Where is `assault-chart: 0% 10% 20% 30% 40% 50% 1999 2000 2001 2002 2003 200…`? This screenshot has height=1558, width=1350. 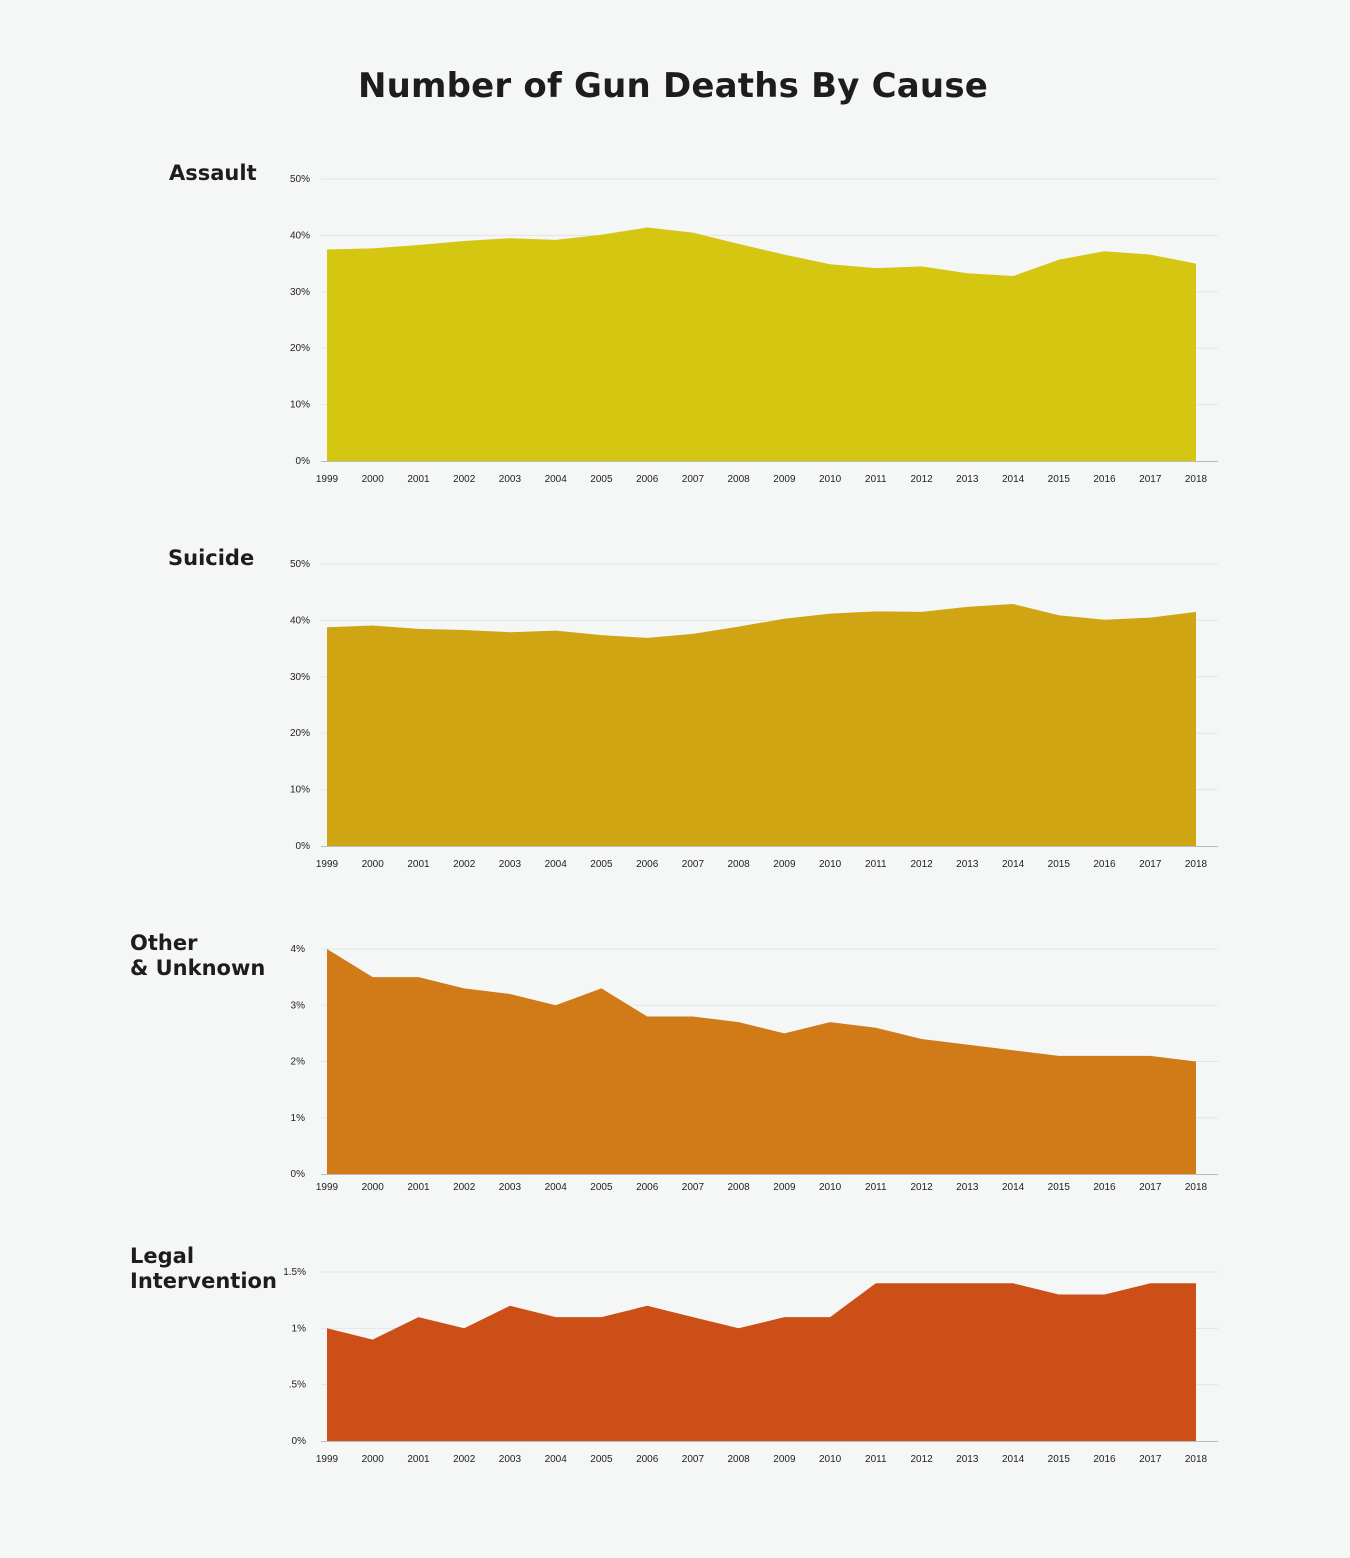 assault-chart: 0% 10% 20% 30% 40% 50% 1999 2000 2001 2002 2003 200… is located at coordinates (754, 329).